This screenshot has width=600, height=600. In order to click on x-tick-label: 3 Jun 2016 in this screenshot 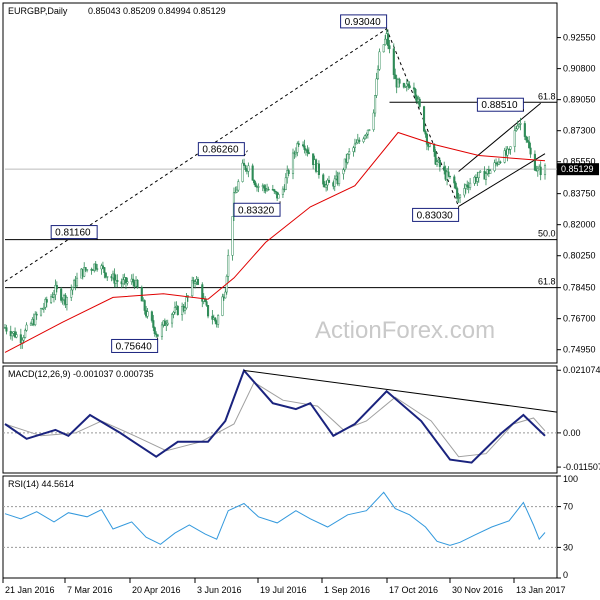, I will do `click(219, 590)`.